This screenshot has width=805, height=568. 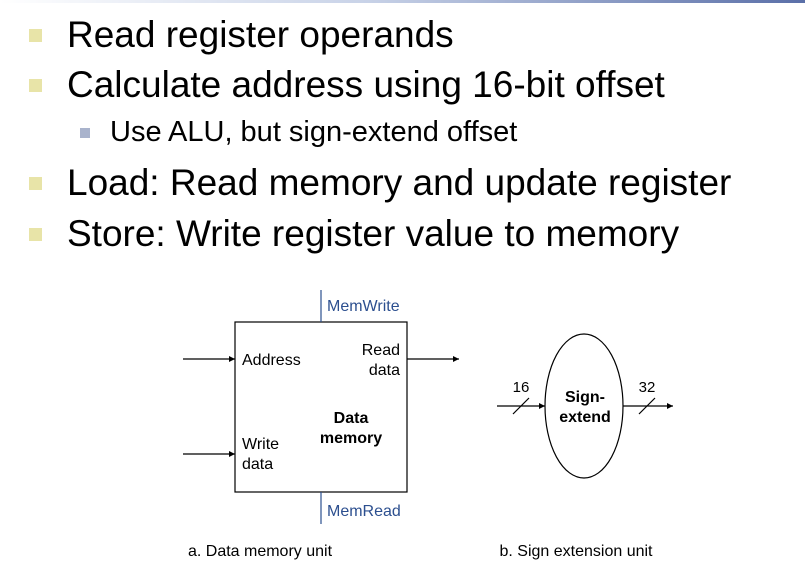 I want to click on sub-bullet-item: Use ALU, but sign-extend offset, so click(x=298, y=132).